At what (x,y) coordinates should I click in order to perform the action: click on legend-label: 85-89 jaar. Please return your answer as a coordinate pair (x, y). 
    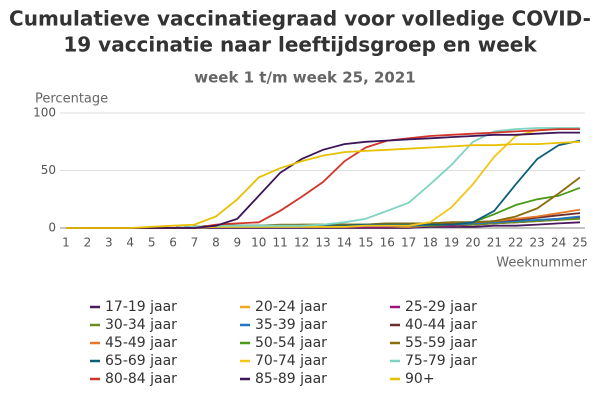
    Looking at the image, I should click on (291, 379).